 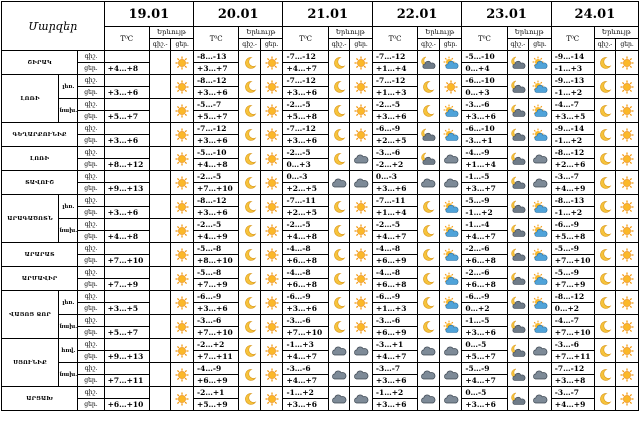 I want to click on temperature-value: -9…-14, so click(x=572, y=128).